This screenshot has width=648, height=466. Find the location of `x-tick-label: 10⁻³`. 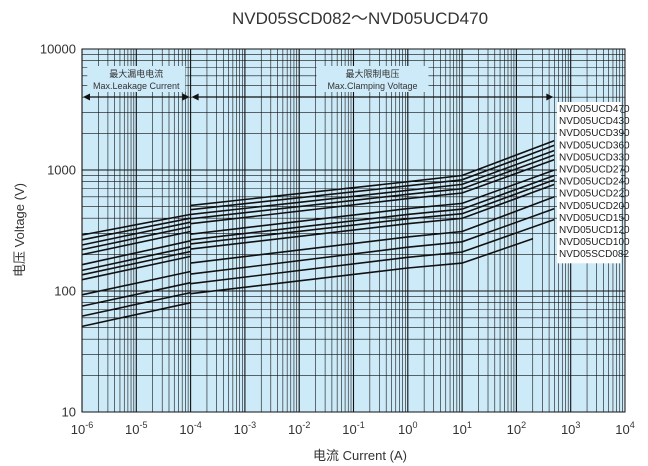

x-tick-label: 10⁻³ is located at coordinates (245, 428).